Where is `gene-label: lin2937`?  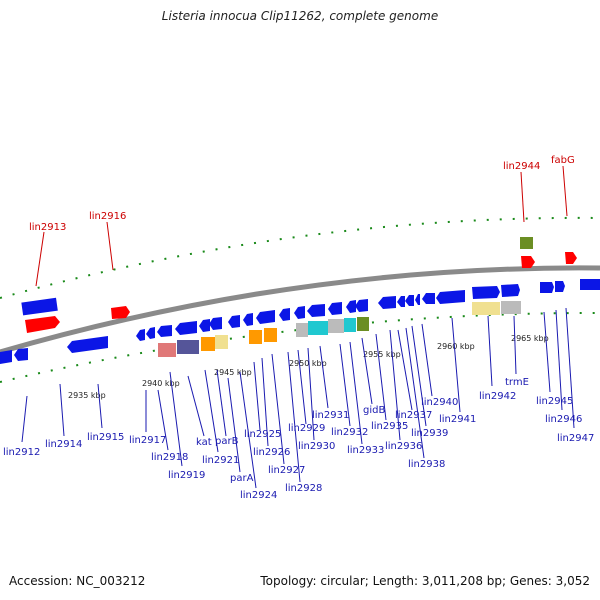
gene-label: lin2937 is located at coordinates (413, 415).